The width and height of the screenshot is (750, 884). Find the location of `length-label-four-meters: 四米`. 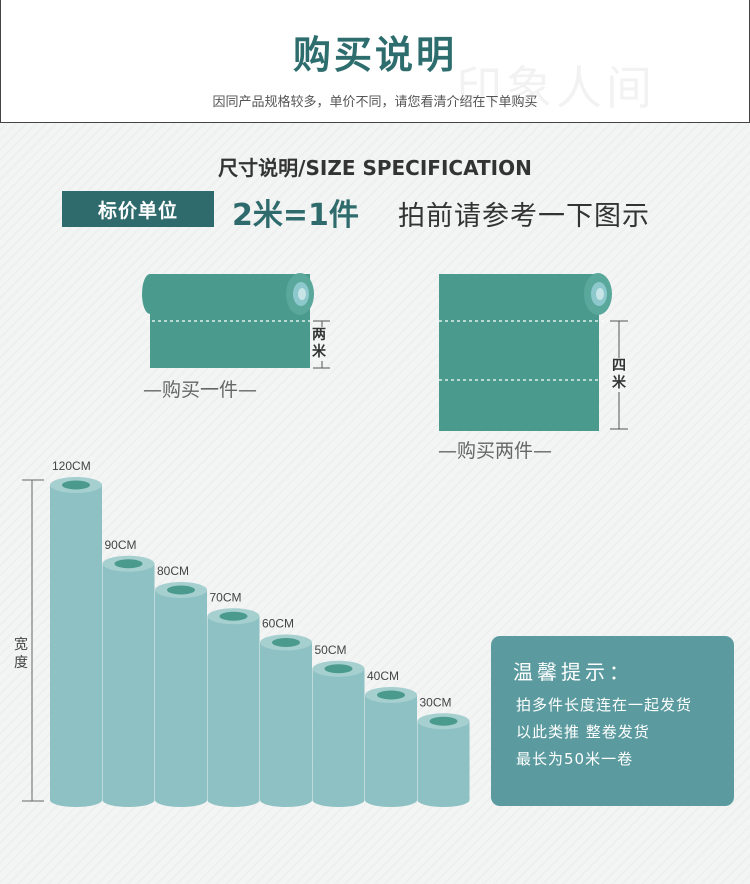

length-label-four-meters: 四米 is located at coordinates (619, 375).